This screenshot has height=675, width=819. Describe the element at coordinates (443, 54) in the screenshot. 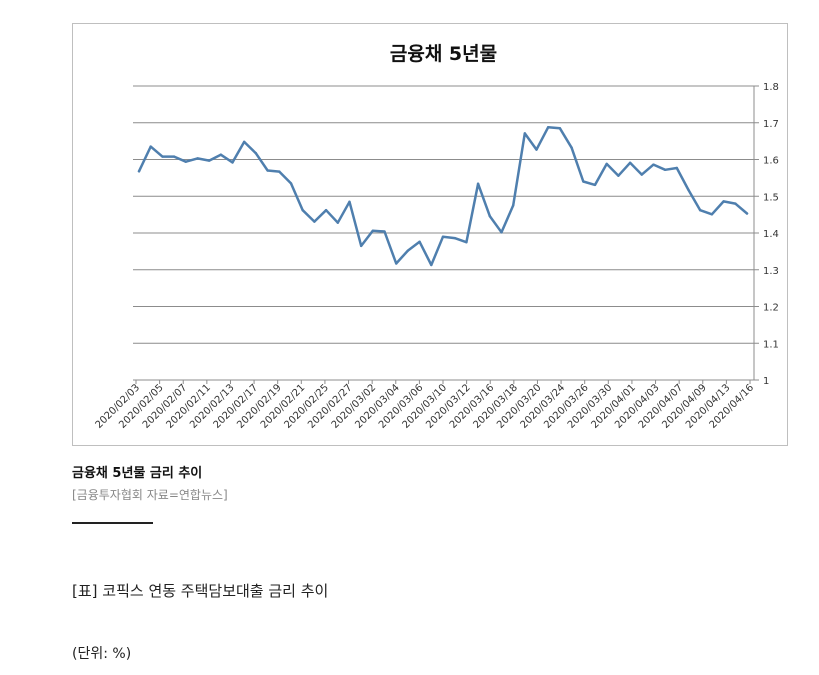

I see `chart-title: 금융채 5년물` at that location.